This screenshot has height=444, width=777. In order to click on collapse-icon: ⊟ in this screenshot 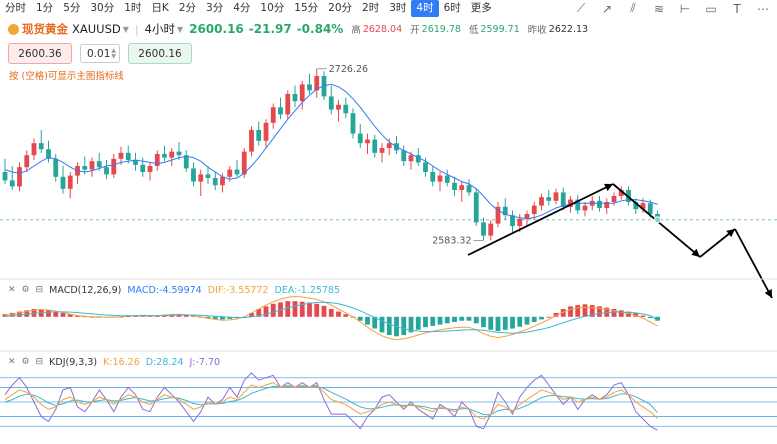, I will do `click(39, 290)`.